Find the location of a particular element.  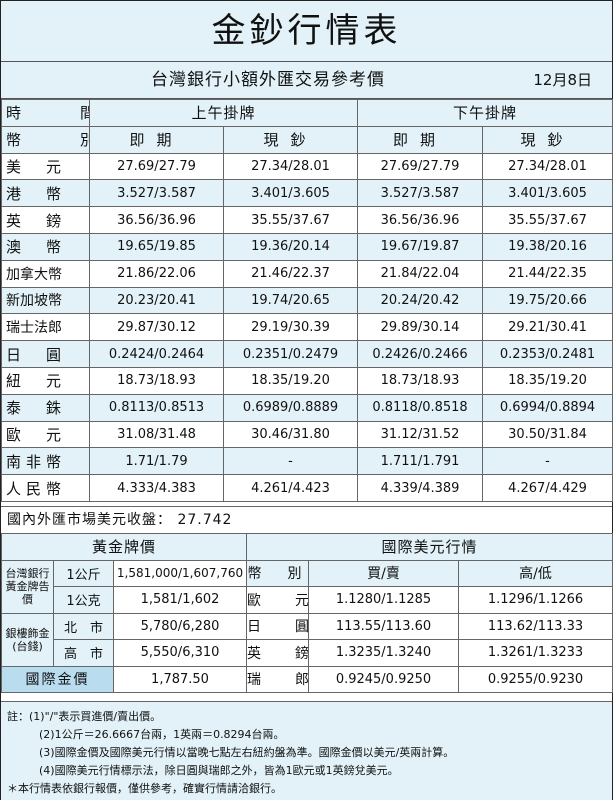

intl-currency: 歐 元 is located at coordinates (277, 600).